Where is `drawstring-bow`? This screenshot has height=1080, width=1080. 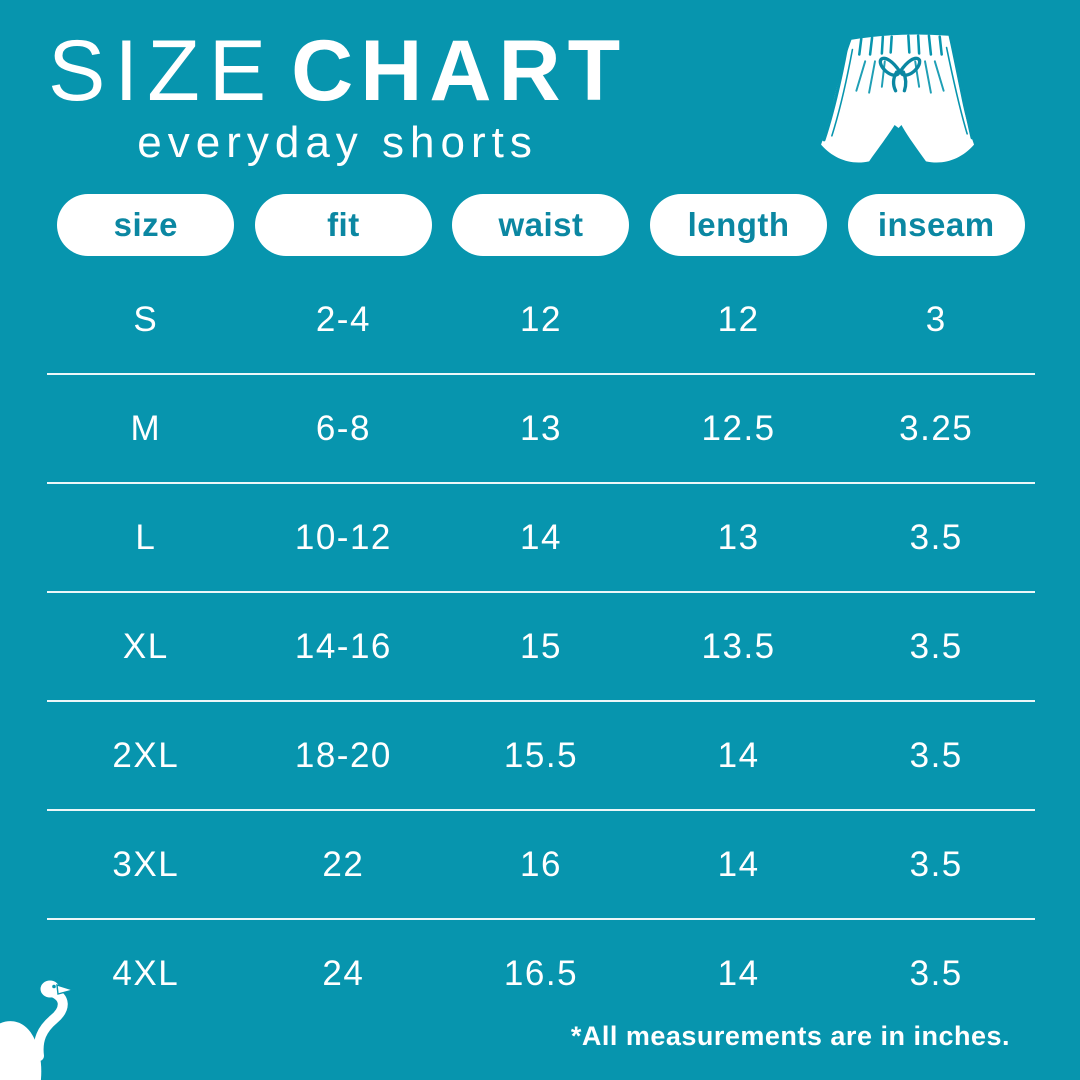
drawstring-bow is located at coordinates (900, 74).